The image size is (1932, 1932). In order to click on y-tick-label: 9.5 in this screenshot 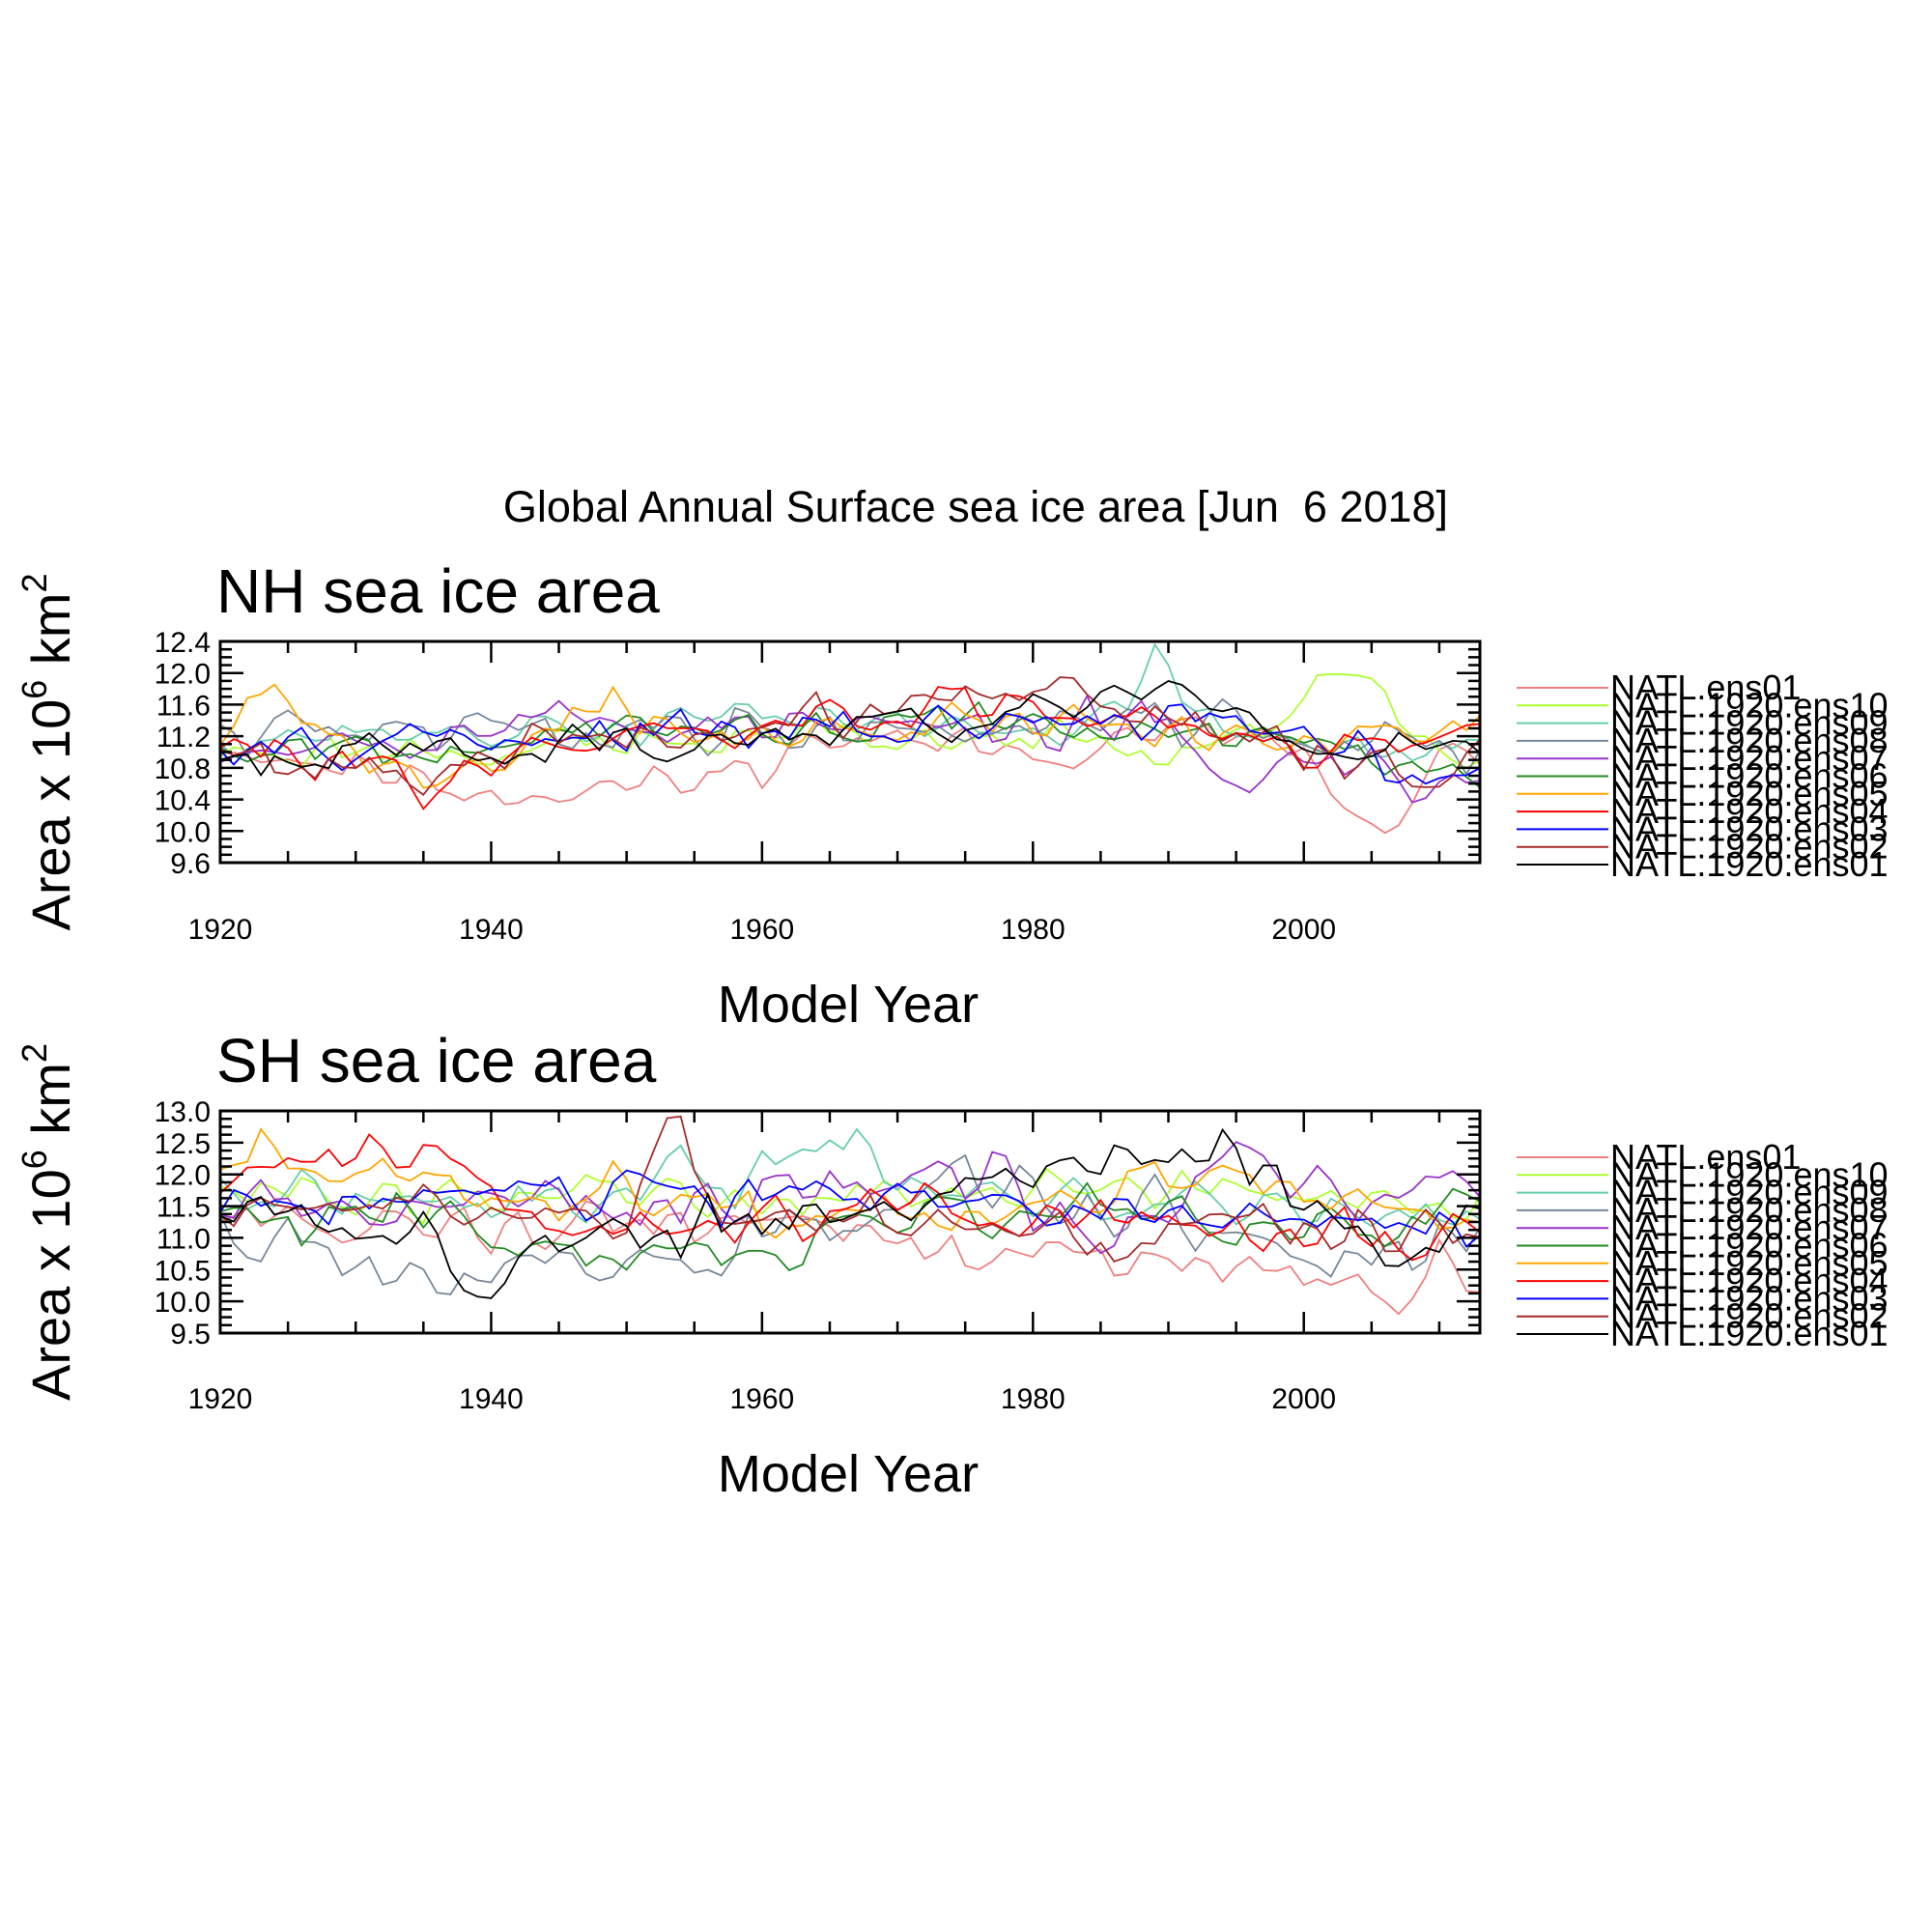, I will do `click(190, 1334)`.